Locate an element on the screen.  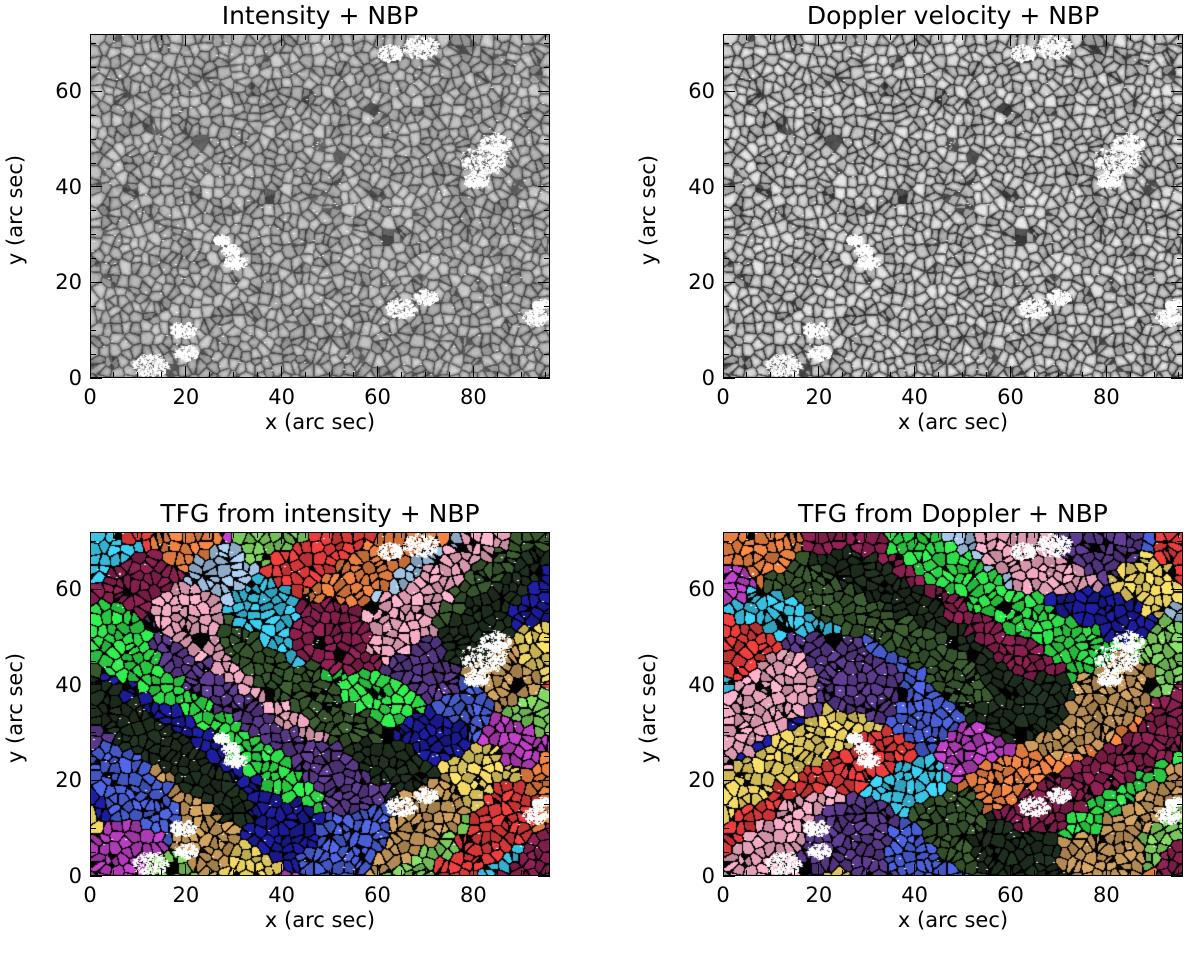
x-tick-label: 0 is located at coordinates (90, 895).